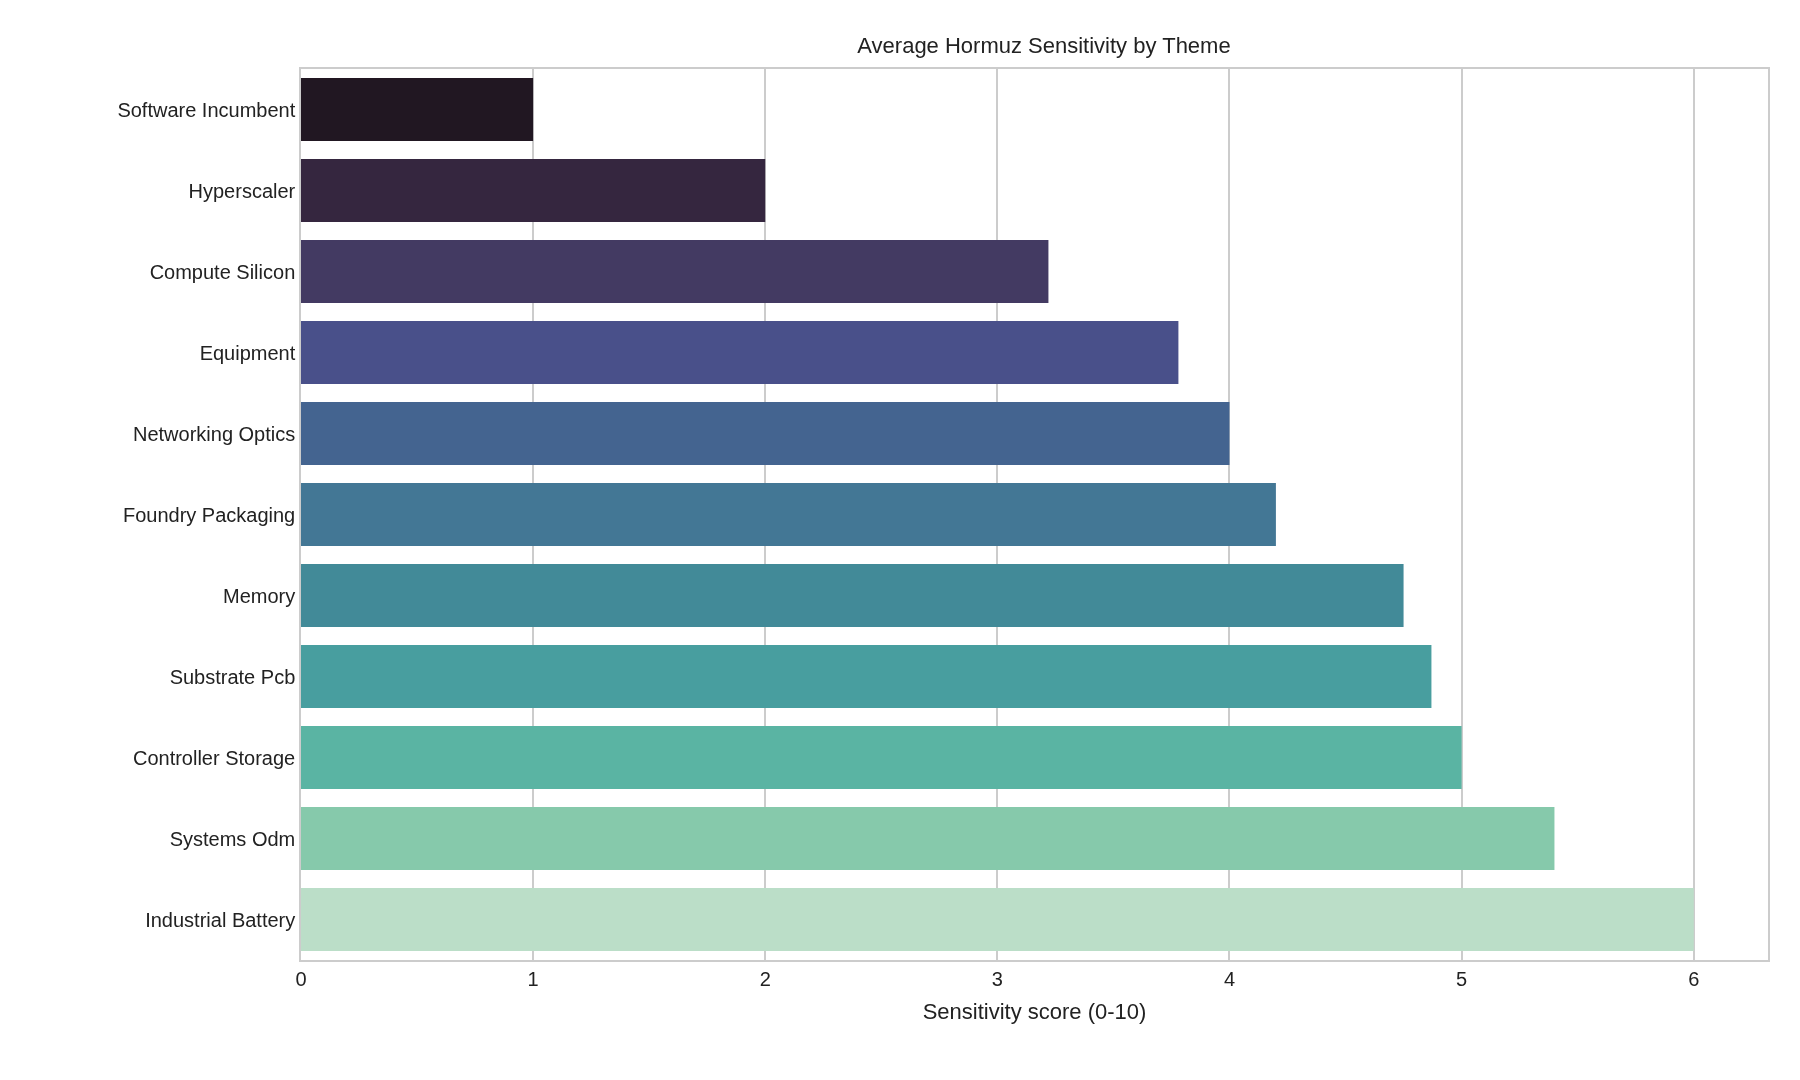  Describe the element at coordinates (214, 433) in the screenshot. I see `y-tick-label: Networking Optics` at that location.